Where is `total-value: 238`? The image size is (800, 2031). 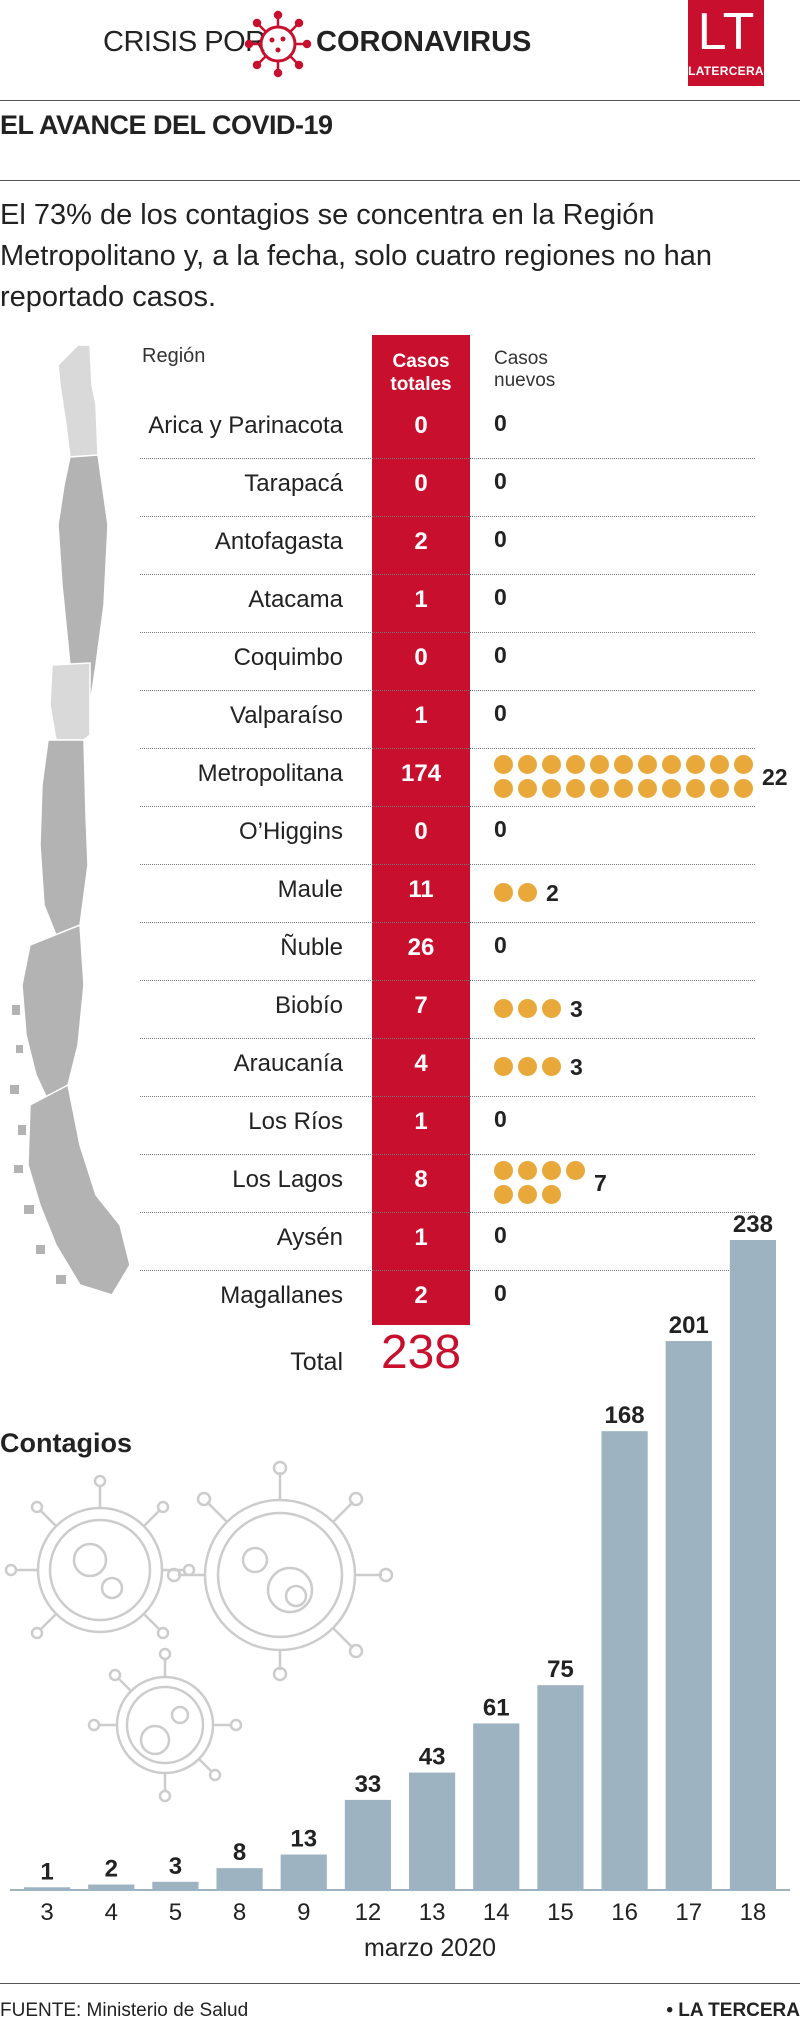 total-value: 238 is located at coordinates (421, 1352).